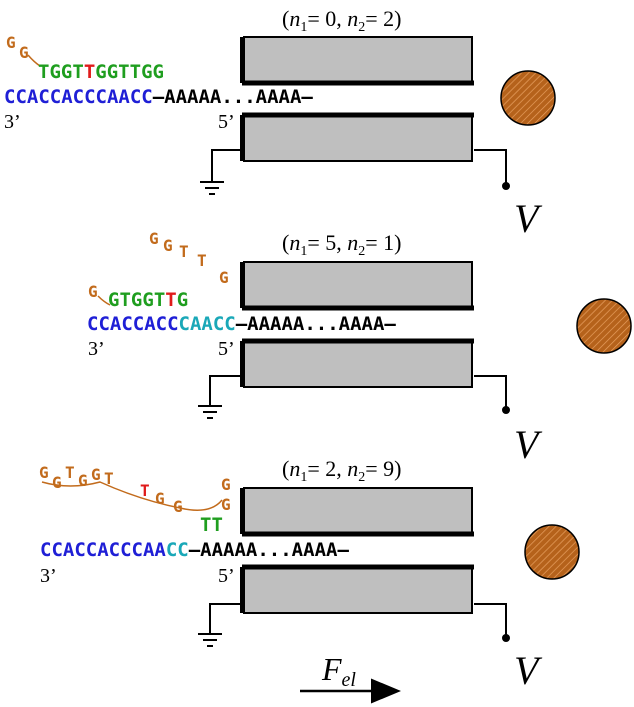 Image resolution: width=634 pixels, height=707 pixels. What do you see at coordinates (338, 671) in the screenshot?
I see `force-label: Fel` at bounding box center [338, 671].